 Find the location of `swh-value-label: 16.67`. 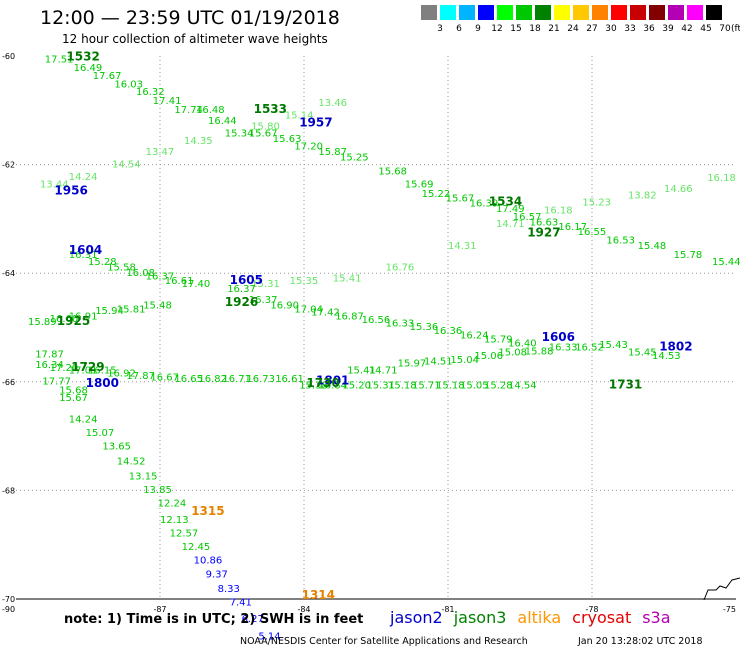

swh-value-label: 16.67 is located at coordinates (164, 378).